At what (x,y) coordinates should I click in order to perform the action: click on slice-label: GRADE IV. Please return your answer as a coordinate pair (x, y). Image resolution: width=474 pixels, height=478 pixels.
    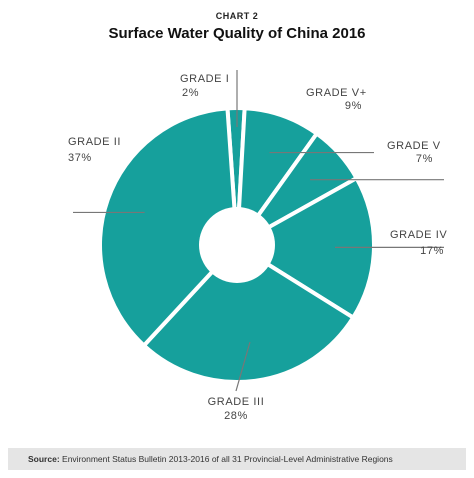
    Looking at the image, I should click on (418, 235).